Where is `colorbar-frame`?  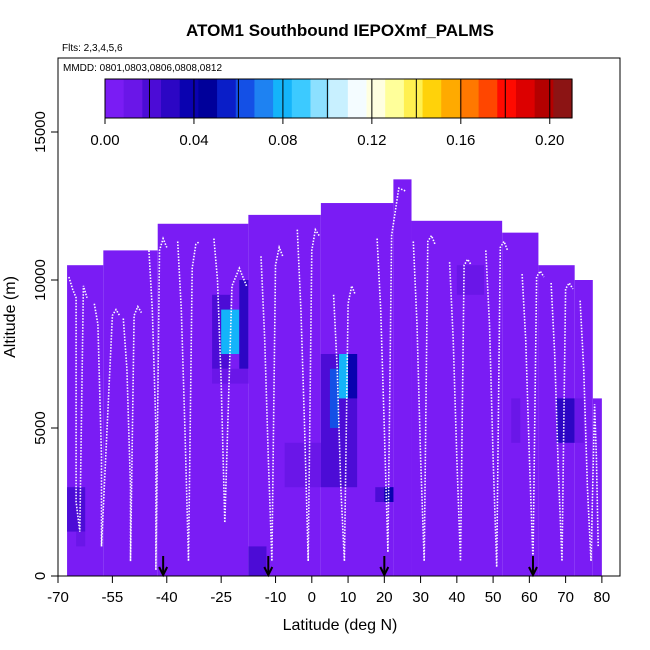 colorbar-frame is located at coordinates (338, 98).